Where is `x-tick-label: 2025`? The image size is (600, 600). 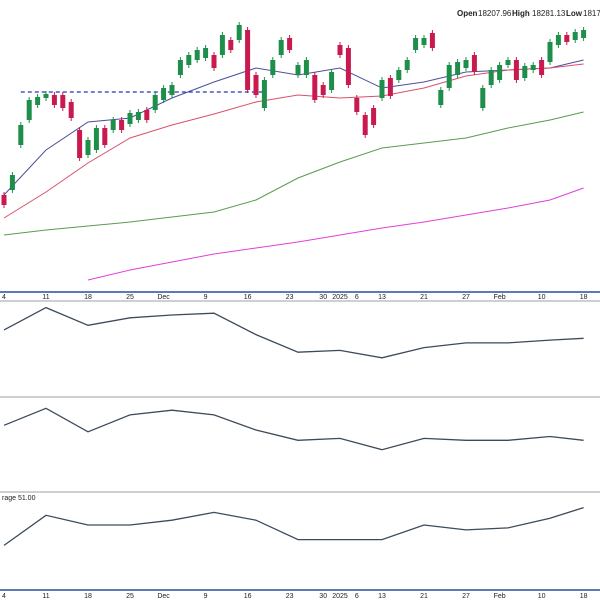
x-tick-label: 2025 is located at coordinates (340, 596).